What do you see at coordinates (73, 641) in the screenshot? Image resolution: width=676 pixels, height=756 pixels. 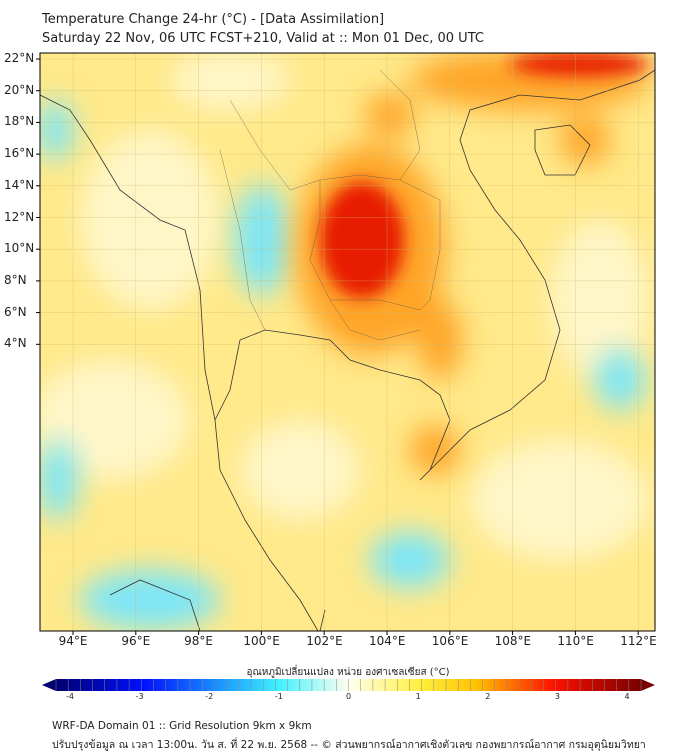 I see `lon-label: 94°E` at bounding box center [73, 641].